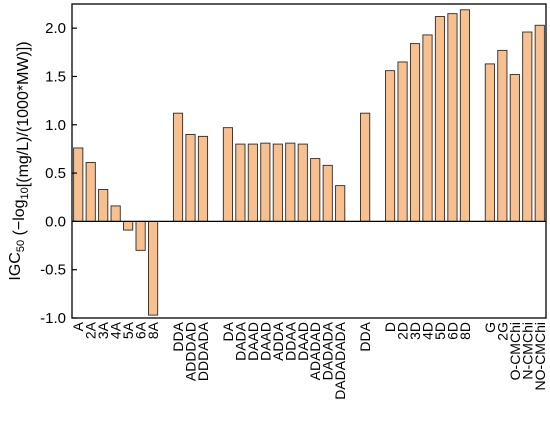 Image resolution: width=550 pixels, height=422 pixels. Describe the element at coordinates (191, 351) in the screenshot. I see `x-category-label: ADDDAD` at that location.